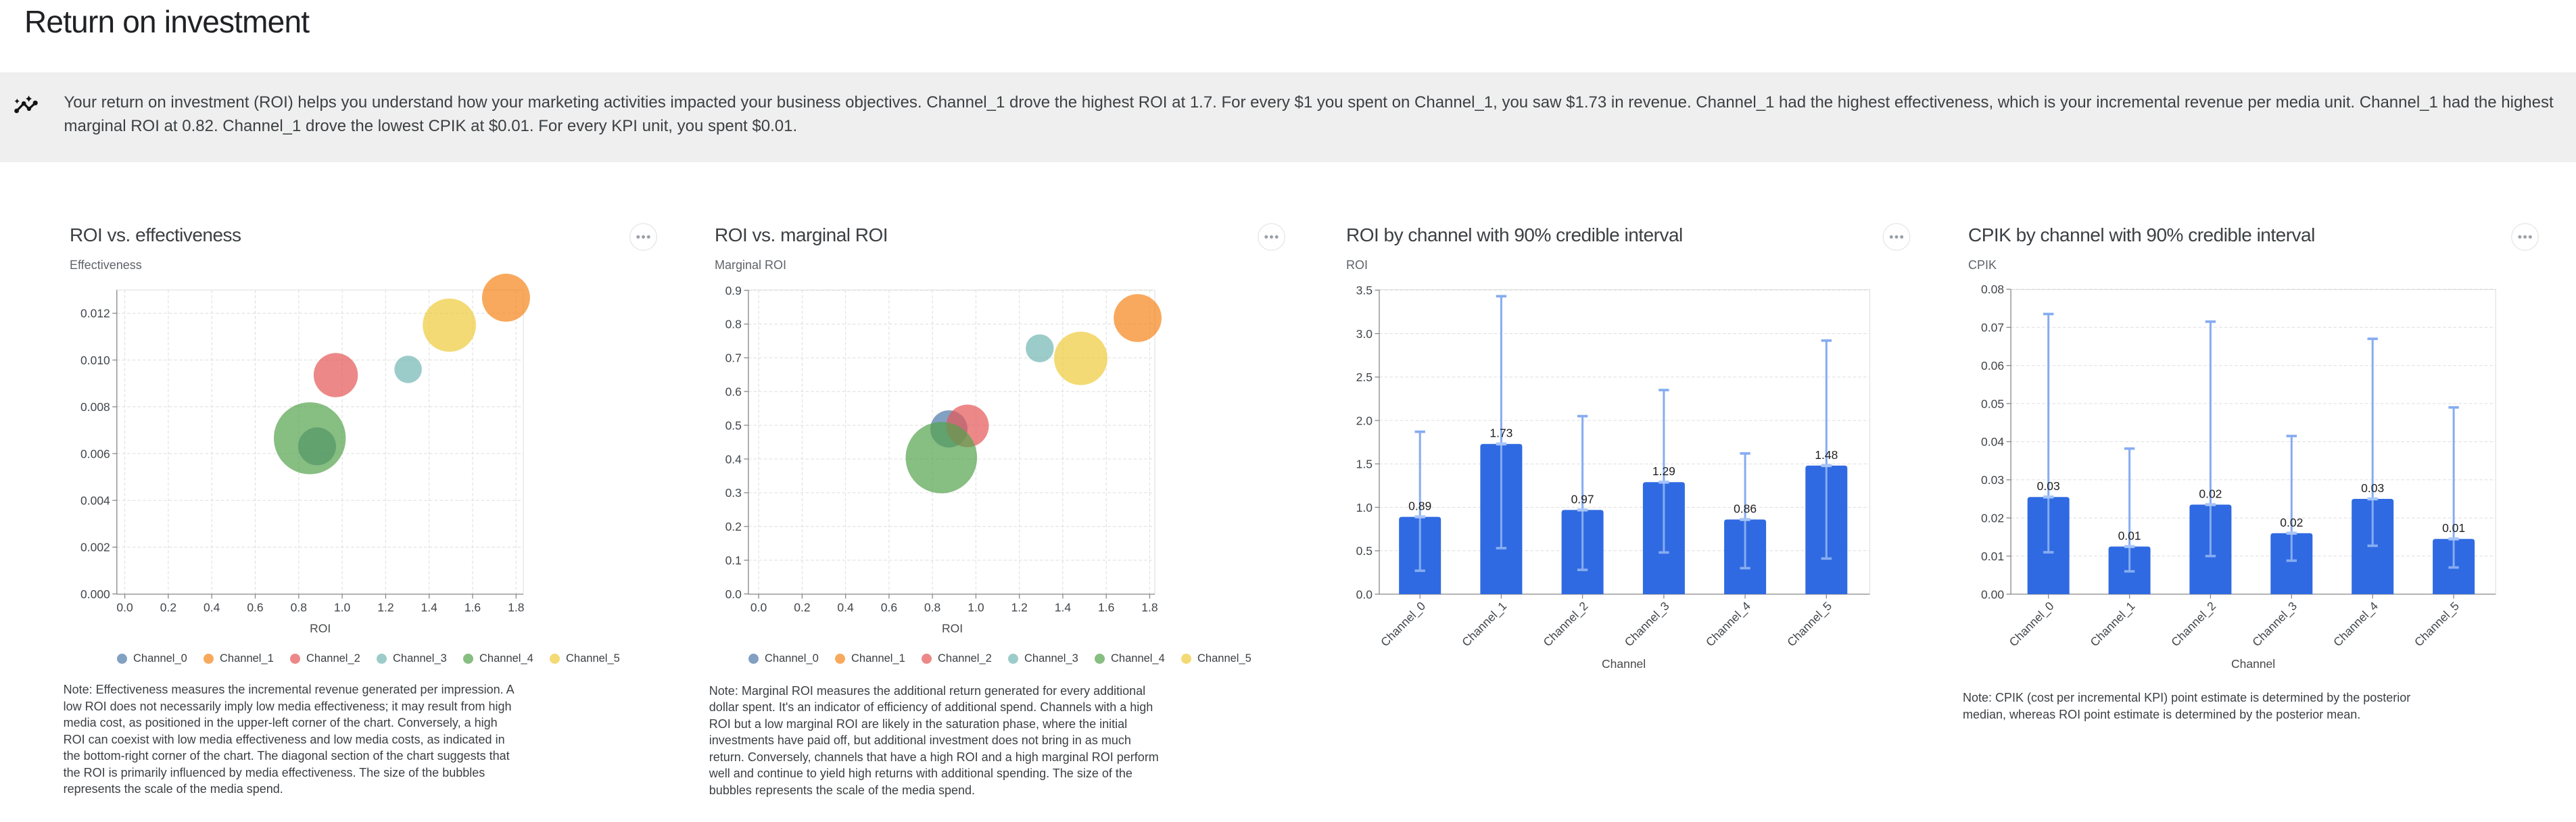 The height and width of the screenshot is (822, 2576). Describe the element at coordinates (1500, 433) in the screenshot. I see `svg-text: 1.73` at that location.